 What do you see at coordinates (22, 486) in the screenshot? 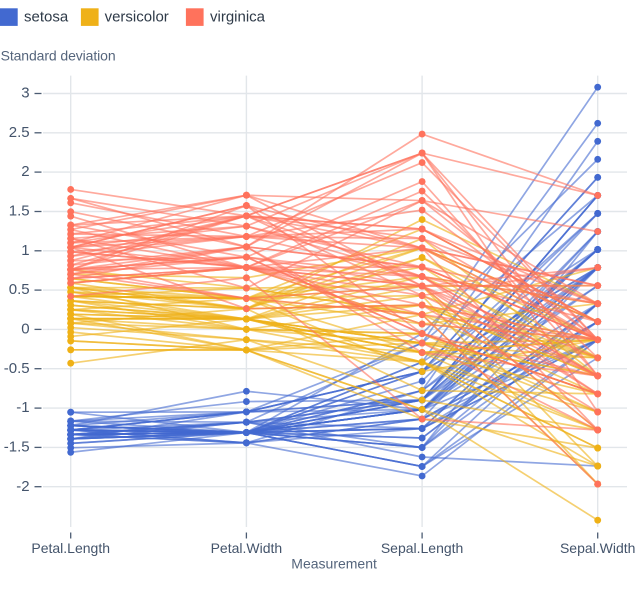
I see `svg-text: -2` at bounding box center [22, 486].